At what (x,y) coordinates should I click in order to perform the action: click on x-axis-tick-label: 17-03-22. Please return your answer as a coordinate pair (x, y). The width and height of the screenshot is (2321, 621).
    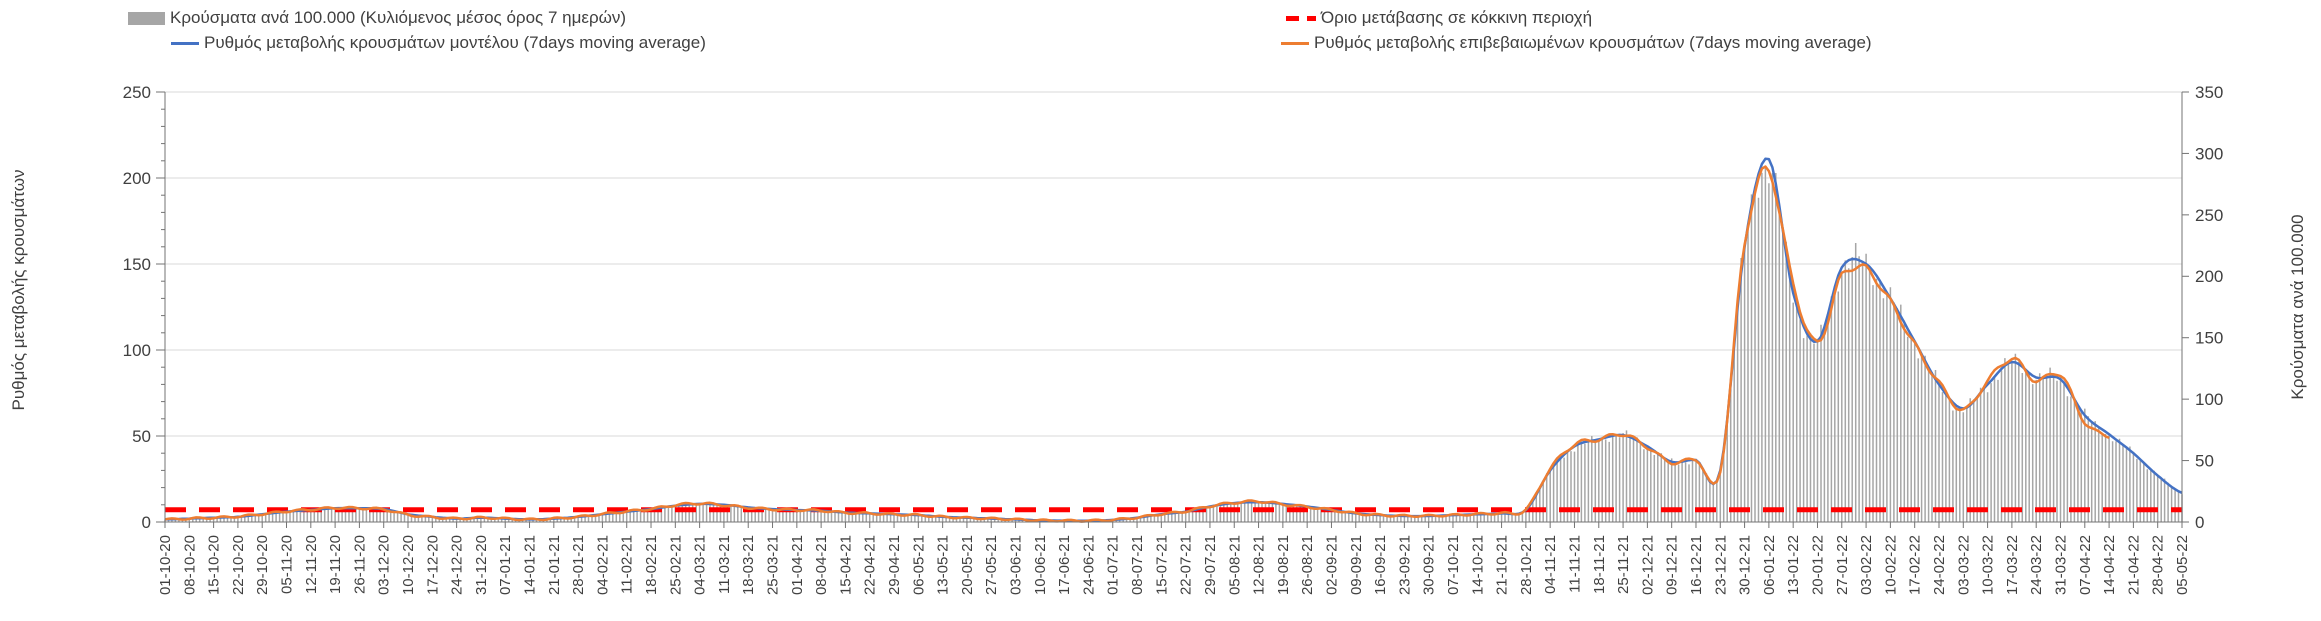
    Looking at the image, I should click on (2012, 565).